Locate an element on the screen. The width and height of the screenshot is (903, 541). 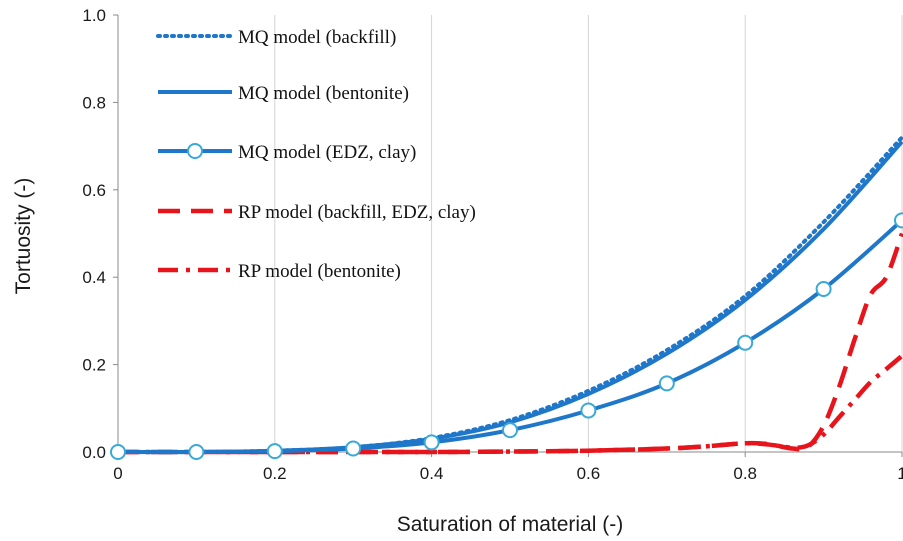
x-tick-label: 0.6 is located at coordinates (589, 473).